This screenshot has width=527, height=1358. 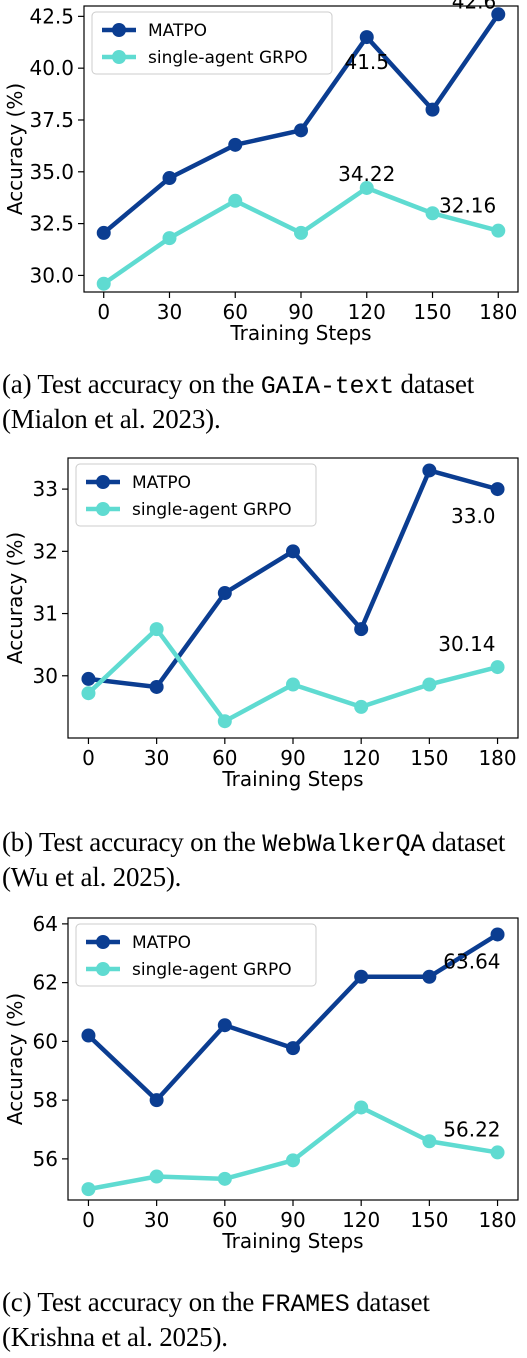 What do you see at coordinates (45, 1100) in the screenshot?
I see `y-tick-label: 58` at bounding box center [45, 1100].